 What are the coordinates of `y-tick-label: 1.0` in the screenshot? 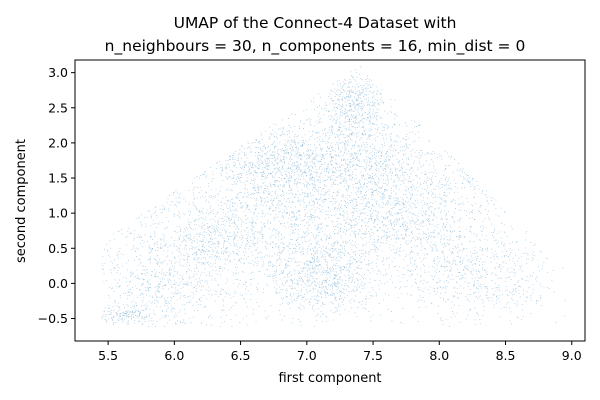 It's located at (58, 213).